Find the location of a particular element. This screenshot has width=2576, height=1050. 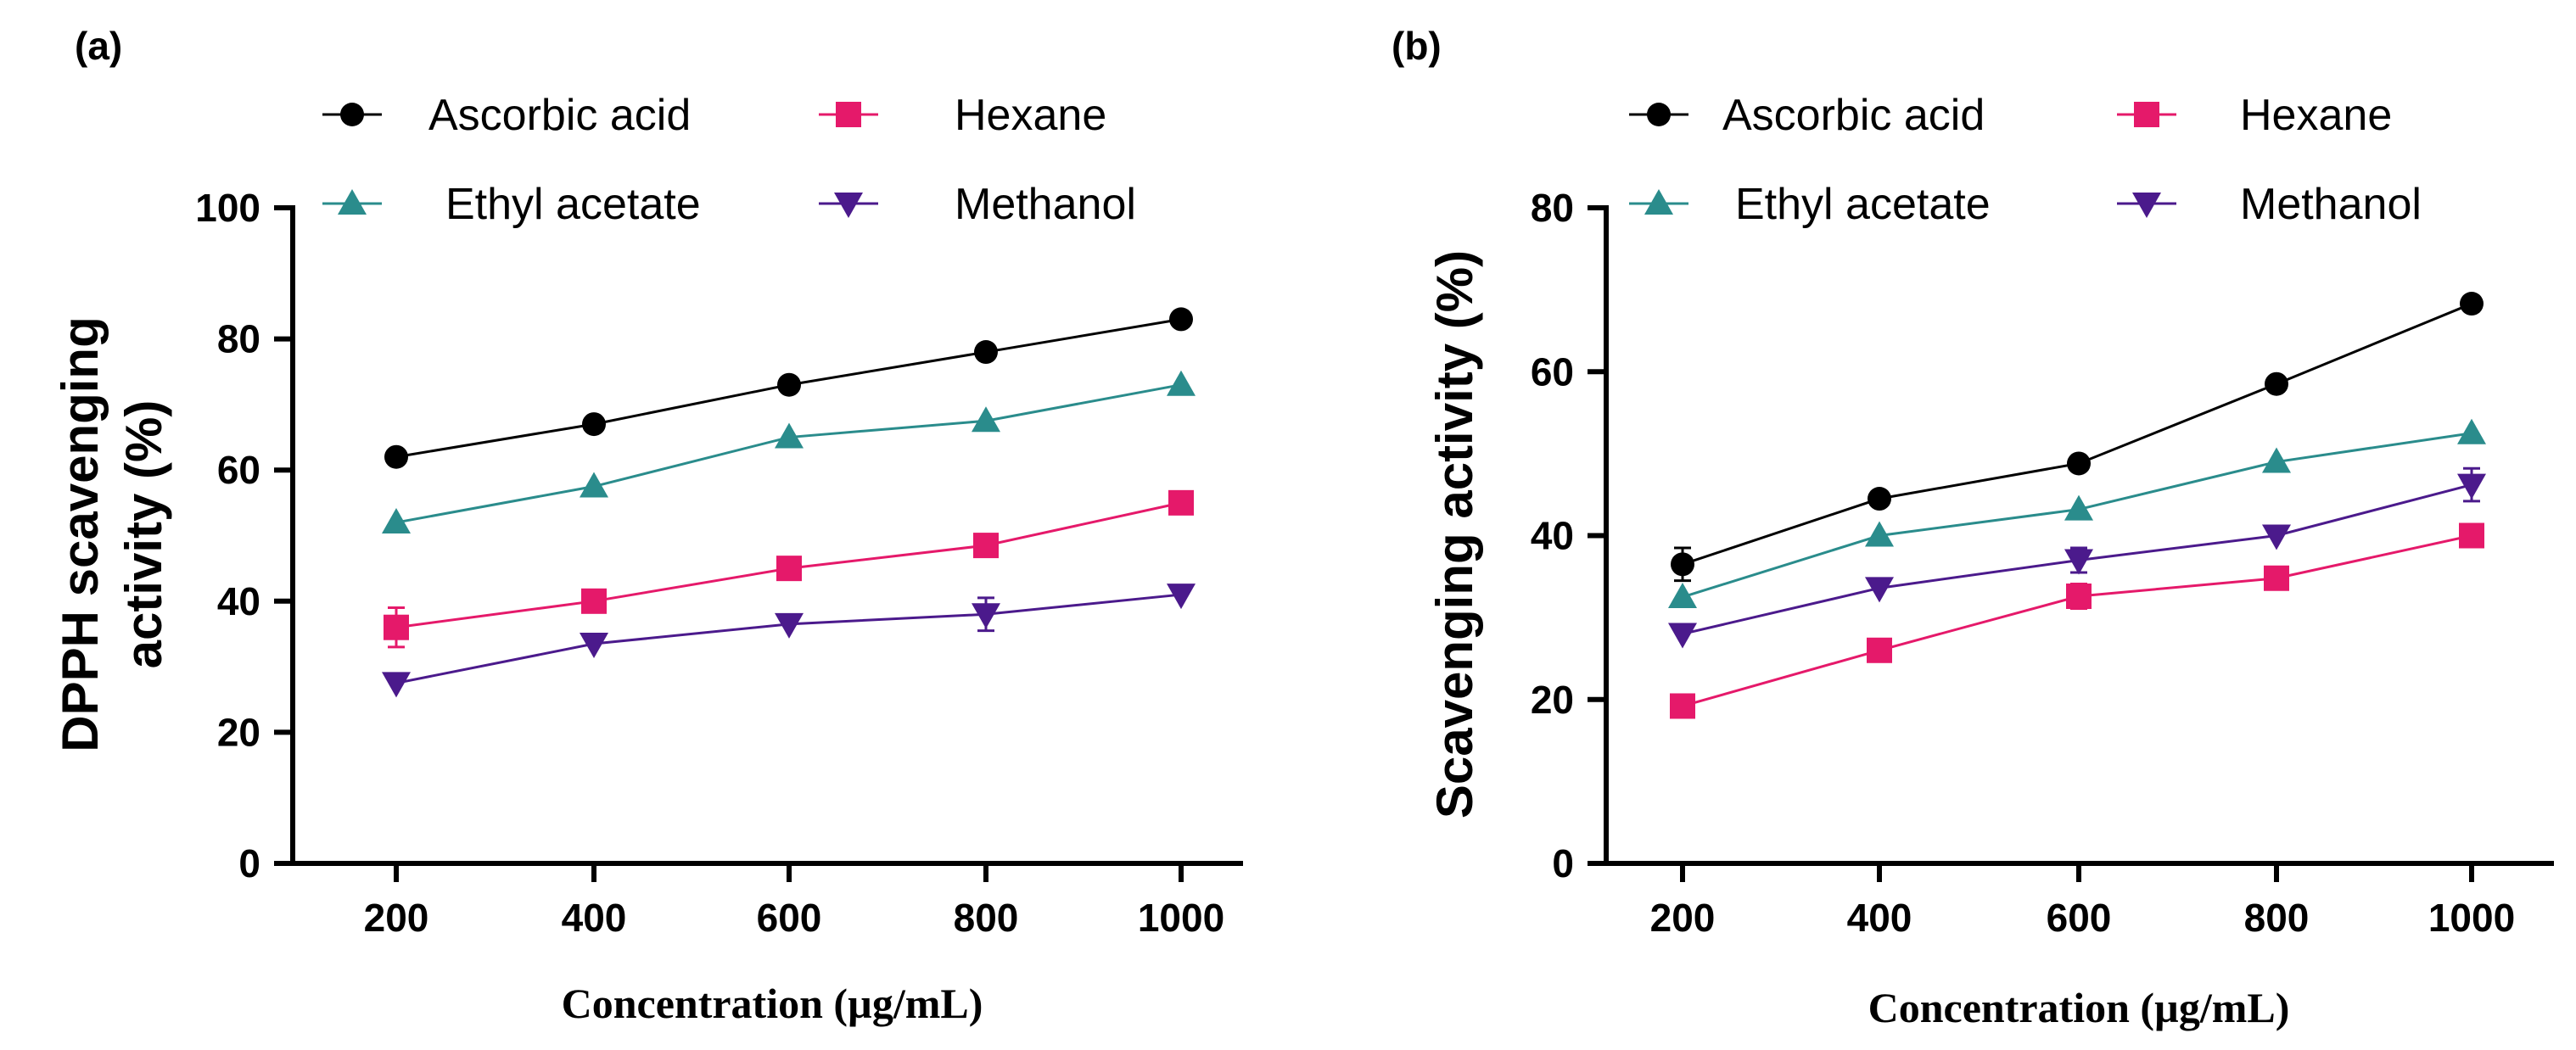

x-tick-label: 200 is located at coordinates (1683, 918).